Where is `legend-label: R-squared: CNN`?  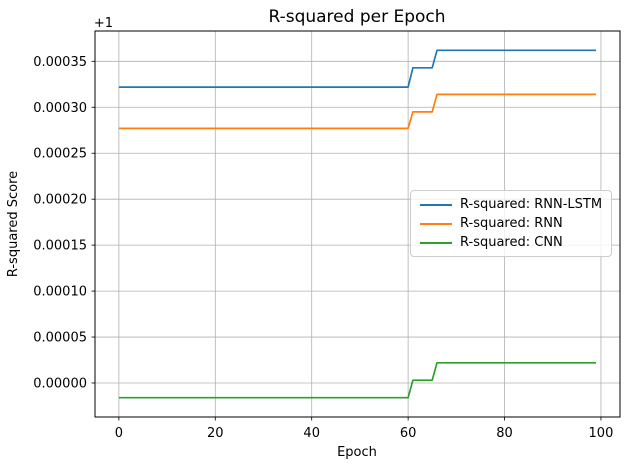 legend-label: R-squared: CNN is located at coordinates (511, 242).